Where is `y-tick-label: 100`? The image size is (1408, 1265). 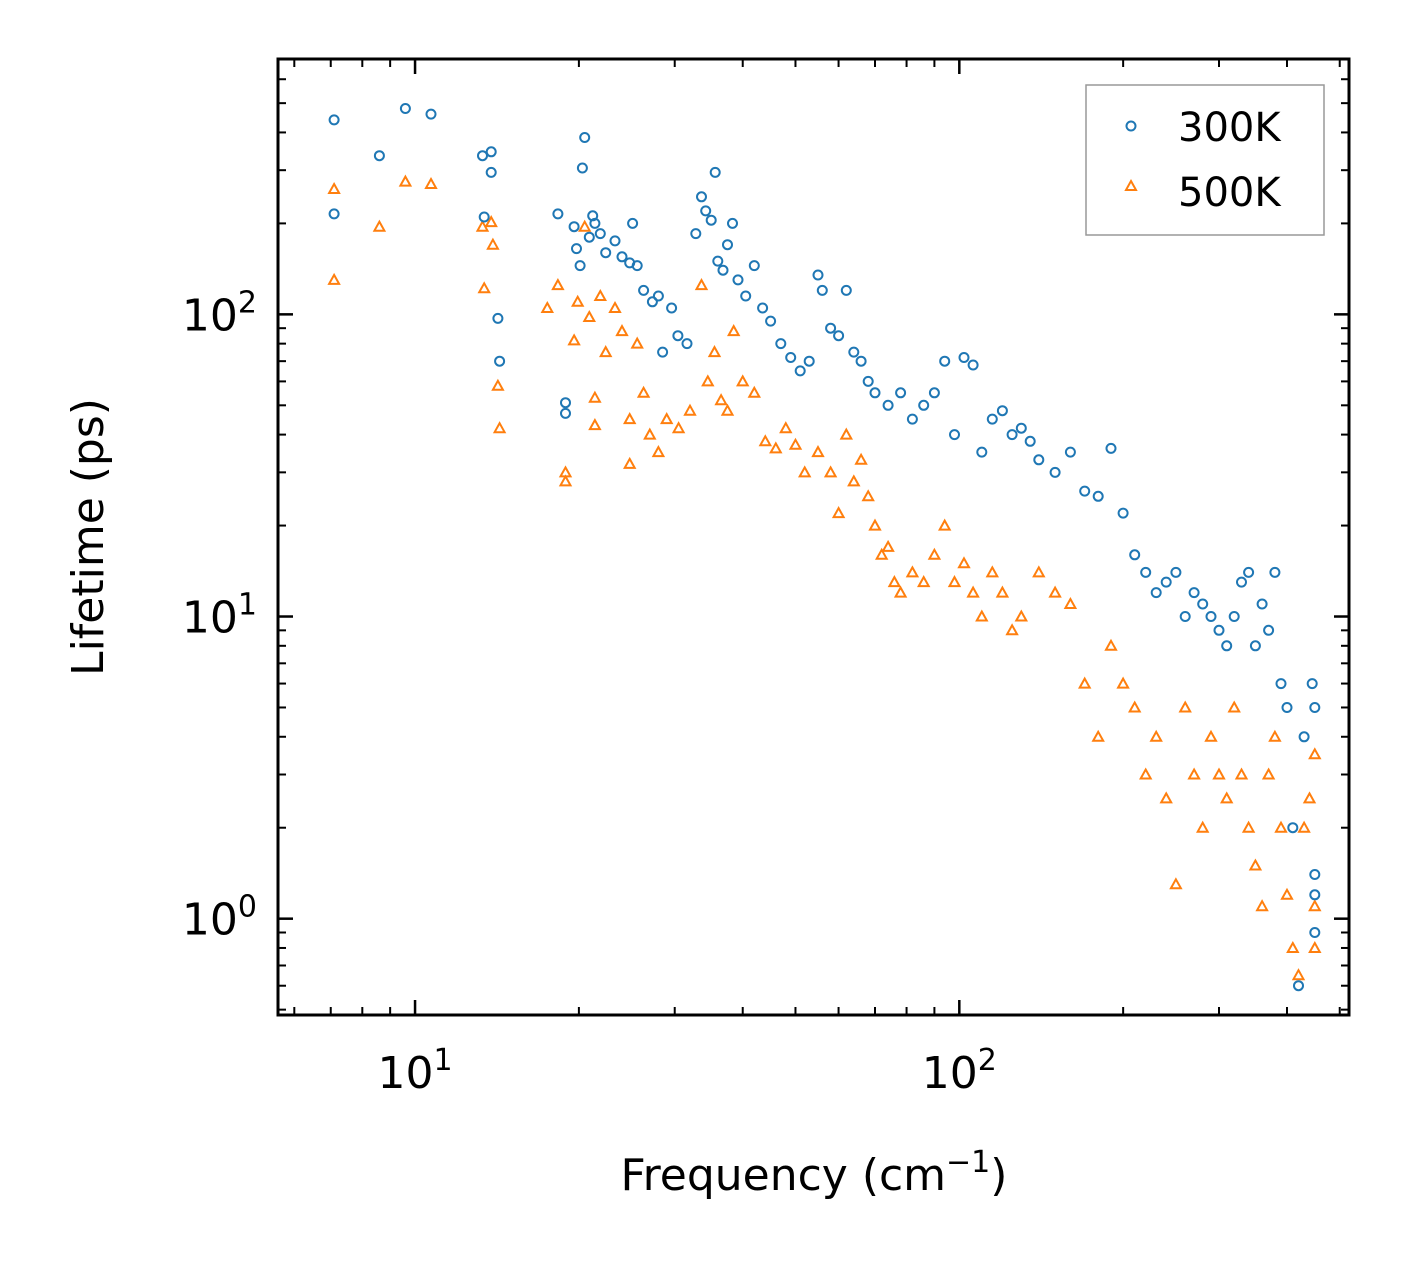
y-tick-label: 100 is located at coordinates (219, 918).